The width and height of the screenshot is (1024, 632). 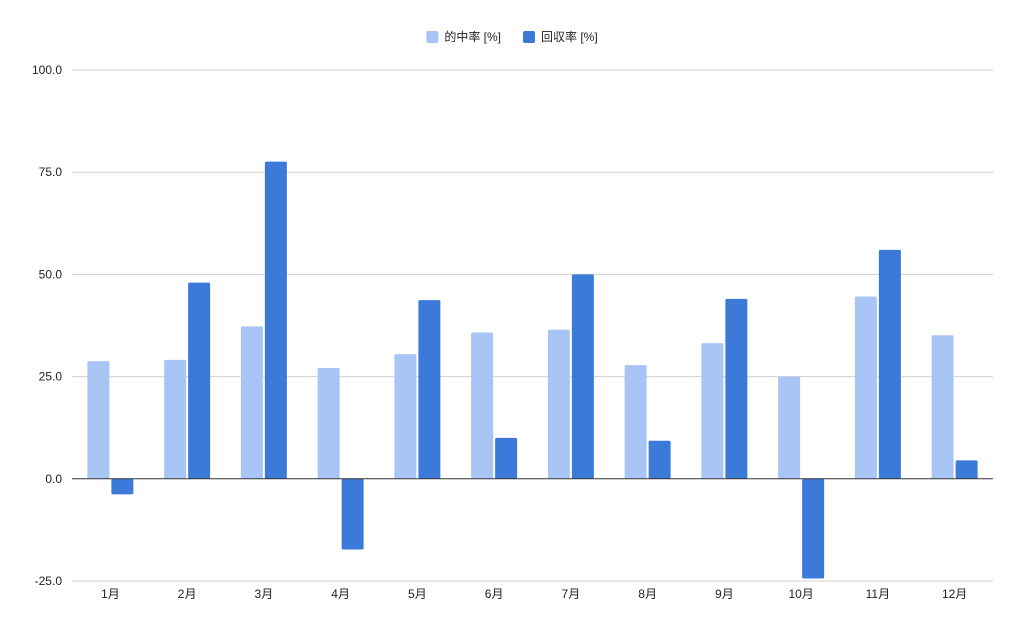 I want to click on y-tick-label: 0.0, so click(x=53, y=479).